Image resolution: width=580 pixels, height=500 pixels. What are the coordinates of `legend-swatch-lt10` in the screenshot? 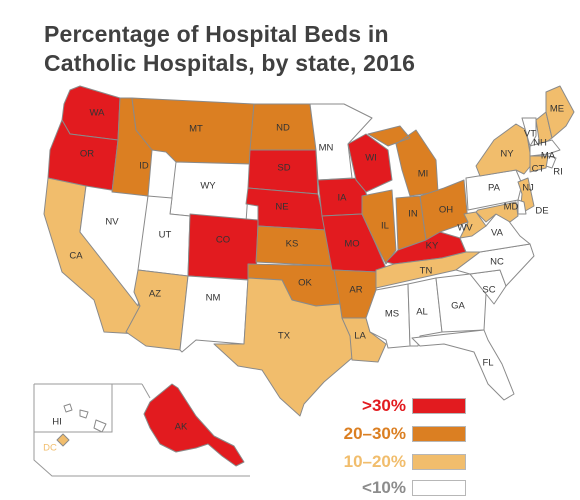 It's located at (439, 488).